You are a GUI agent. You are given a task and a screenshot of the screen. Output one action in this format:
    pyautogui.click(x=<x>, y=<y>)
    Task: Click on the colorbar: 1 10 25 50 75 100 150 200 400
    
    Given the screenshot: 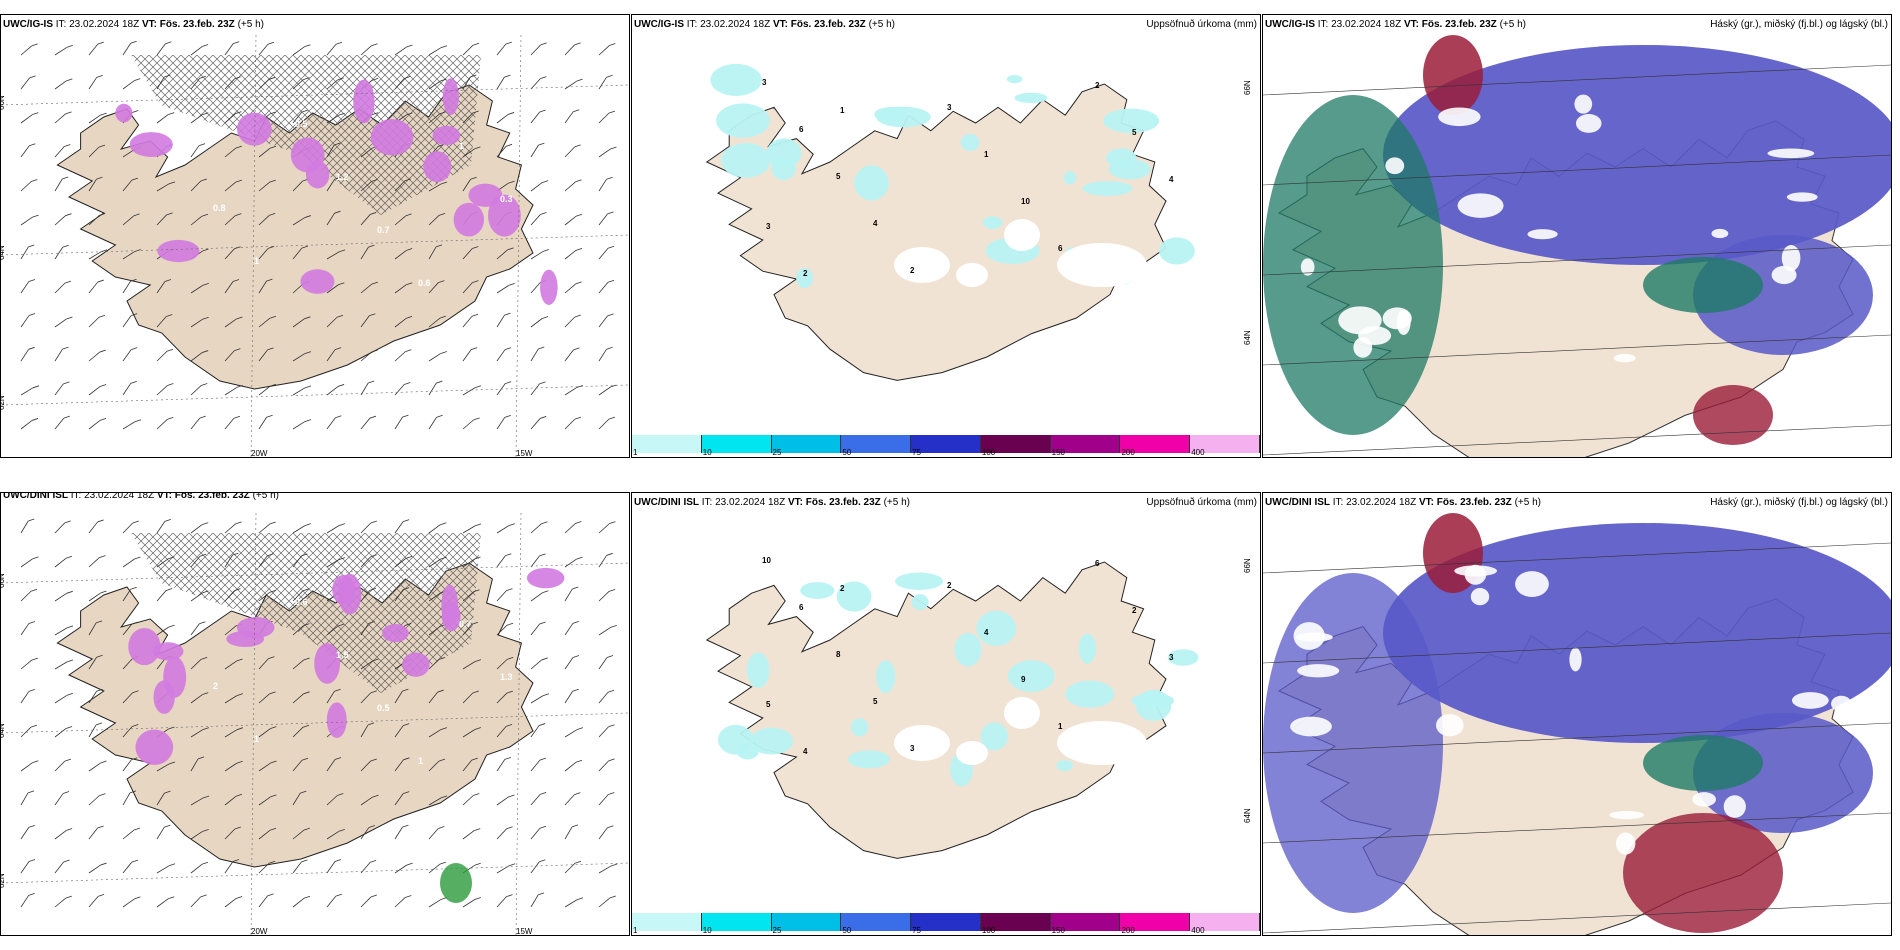 What is the action you would take?
    pyautogui.click(x=946, y=924)
    